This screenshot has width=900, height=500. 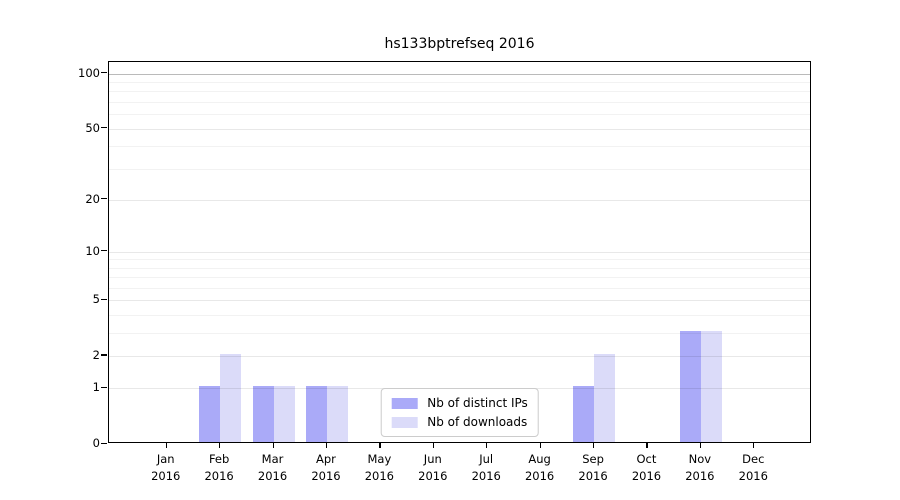 I want to click on legend-row-downloads: Nb of downloads, so click(x=459, y=422).